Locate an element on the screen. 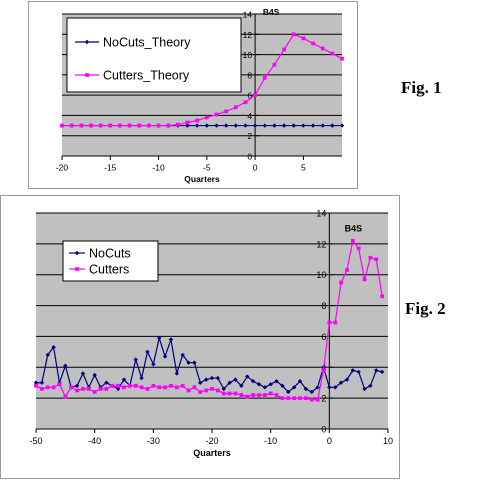  legend-label-nocuts: NoCuts is located at coordinates (110, 254).